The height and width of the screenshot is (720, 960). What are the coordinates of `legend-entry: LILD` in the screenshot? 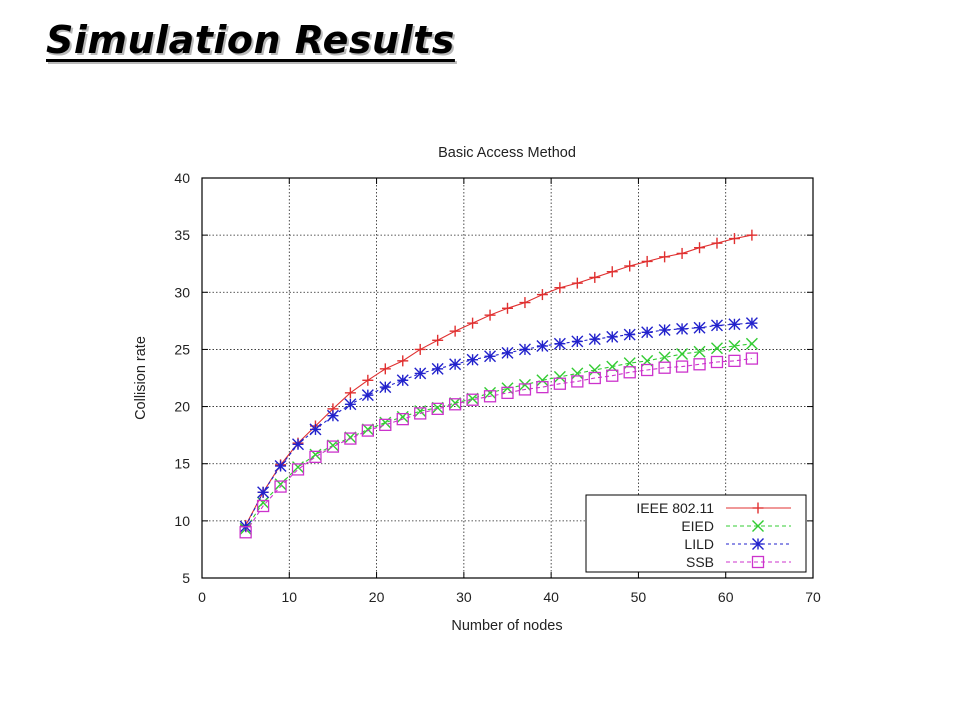 It's located at (737, 544).